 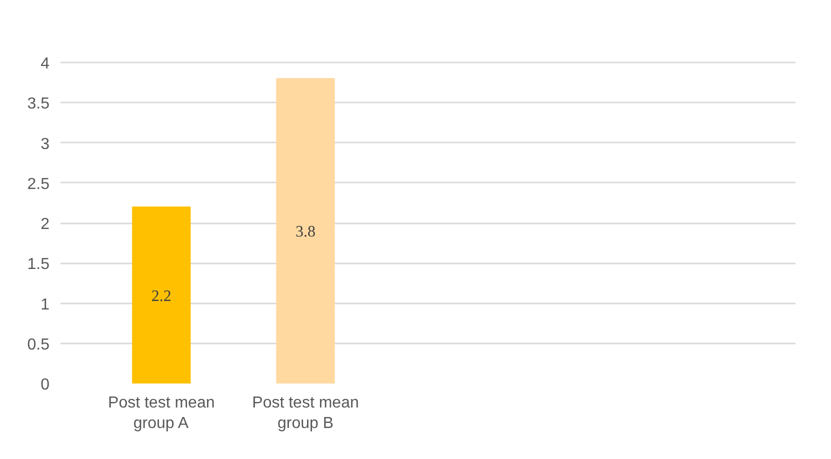 What do you see at coordinates (45, 305) in the screenshot?
I see `y-tick-label: 1` at bounding box center [45, 305].